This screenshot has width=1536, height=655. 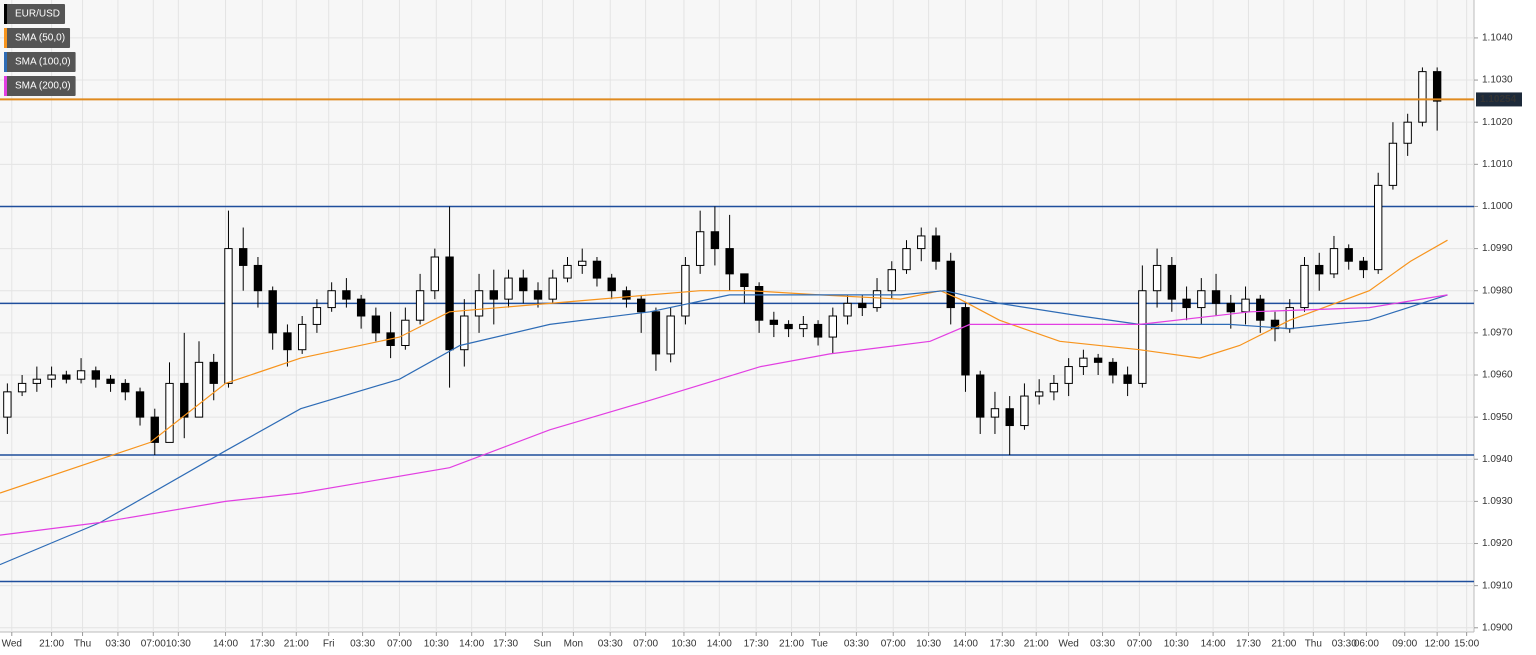 What do you see at coordinates (1497, 164) in the screenshot?
I see `y-tick-label: 1.1010` at bounding box center [1497, 164].